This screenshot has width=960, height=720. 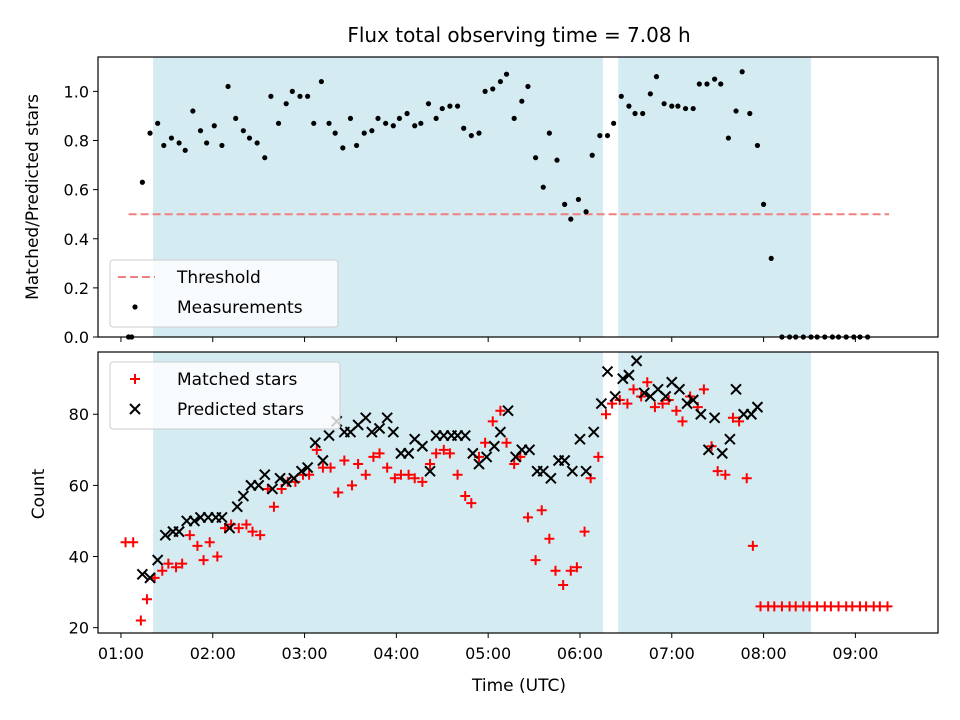 What do you see at coordinates (79, 414) in the screenshot?
I see `y-tick-label: 80` at bounding box center [79, 414].